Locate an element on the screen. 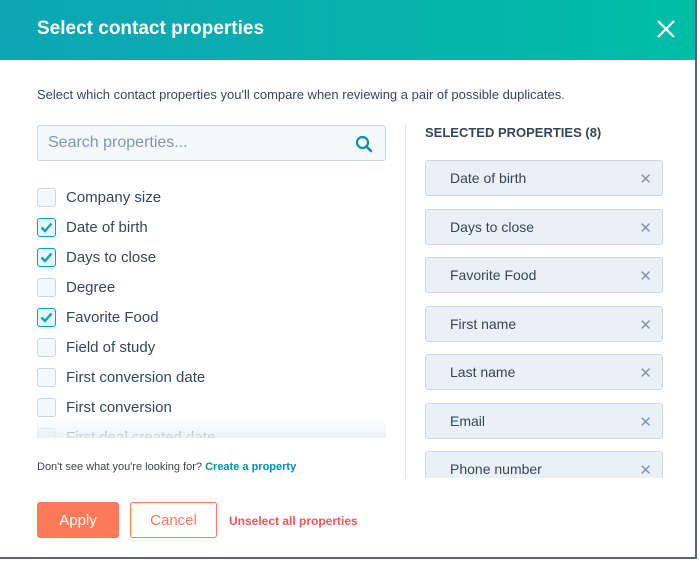 This screenshot has height=562, width=700. selected-chip: Date of birth ✕ is located at coordinates (544, 178).